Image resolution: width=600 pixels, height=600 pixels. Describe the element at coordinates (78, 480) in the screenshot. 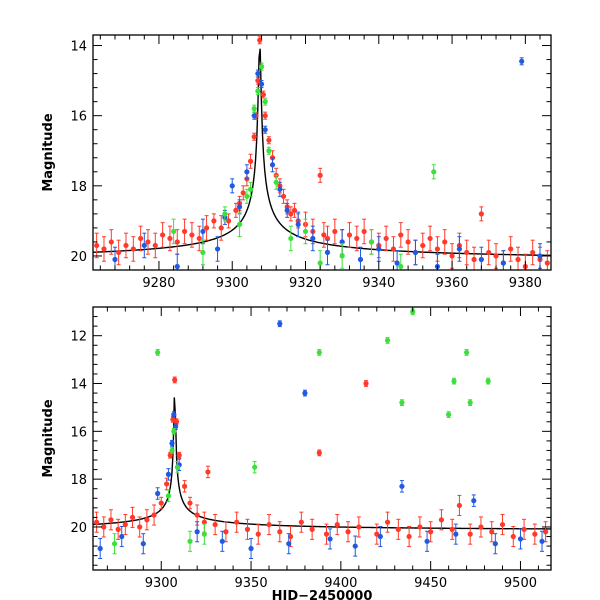

I see `y-tick-label: 18` at that location.